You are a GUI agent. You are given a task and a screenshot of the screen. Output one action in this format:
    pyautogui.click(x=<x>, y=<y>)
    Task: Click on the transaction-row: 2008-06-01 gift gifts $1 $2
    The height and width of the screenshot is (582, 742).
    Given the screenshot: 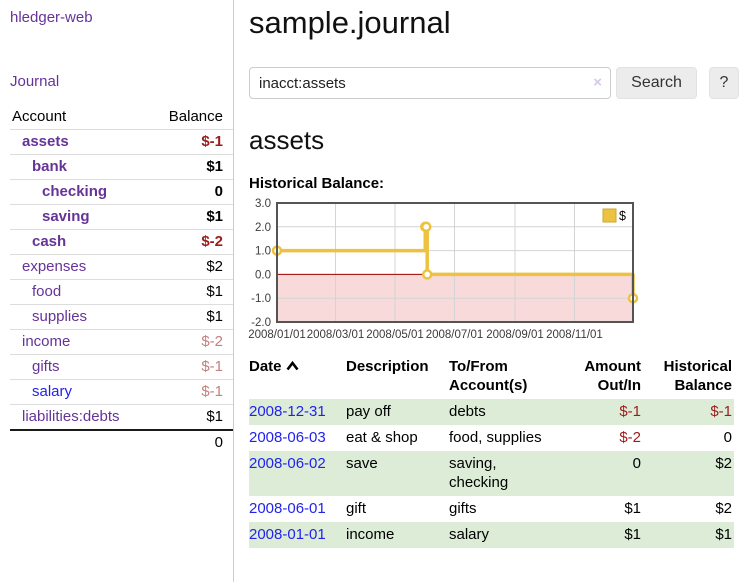 What is the action you would take?
    pyautogui.click(x=491, y=509)
    